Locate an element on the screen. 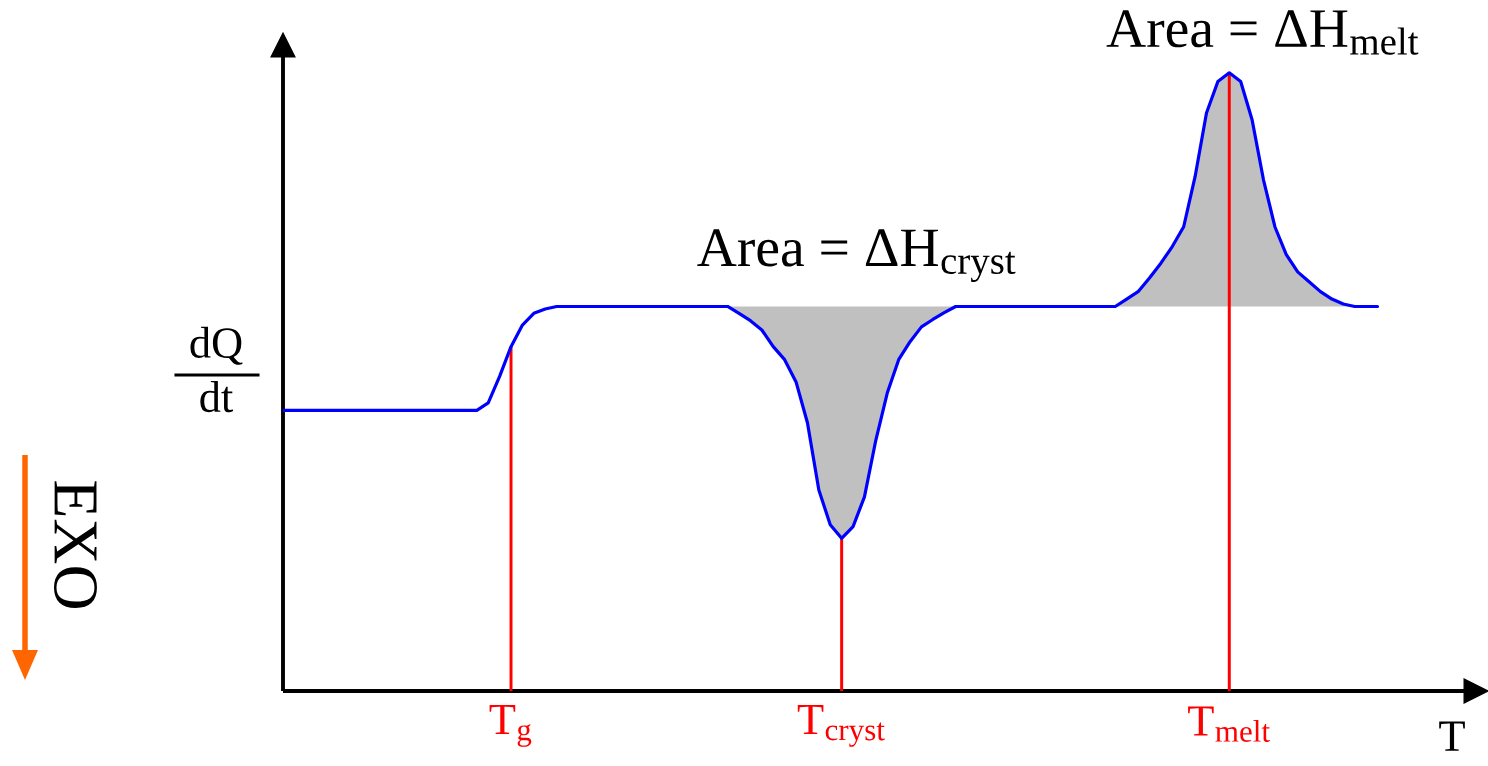 This screenshot has height=766, width=1488. text: EXO is located at coordinates (75, 545).